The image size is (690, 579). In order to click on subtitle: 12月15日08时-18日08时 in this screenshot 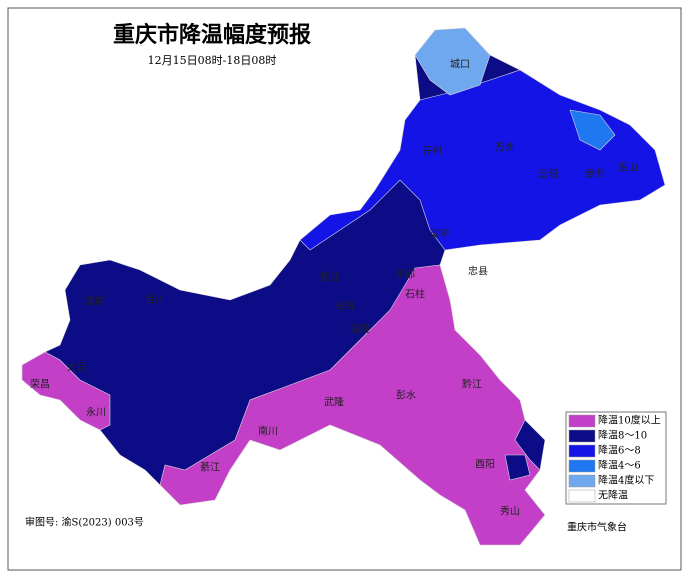, I will do `click(212, 60)`.